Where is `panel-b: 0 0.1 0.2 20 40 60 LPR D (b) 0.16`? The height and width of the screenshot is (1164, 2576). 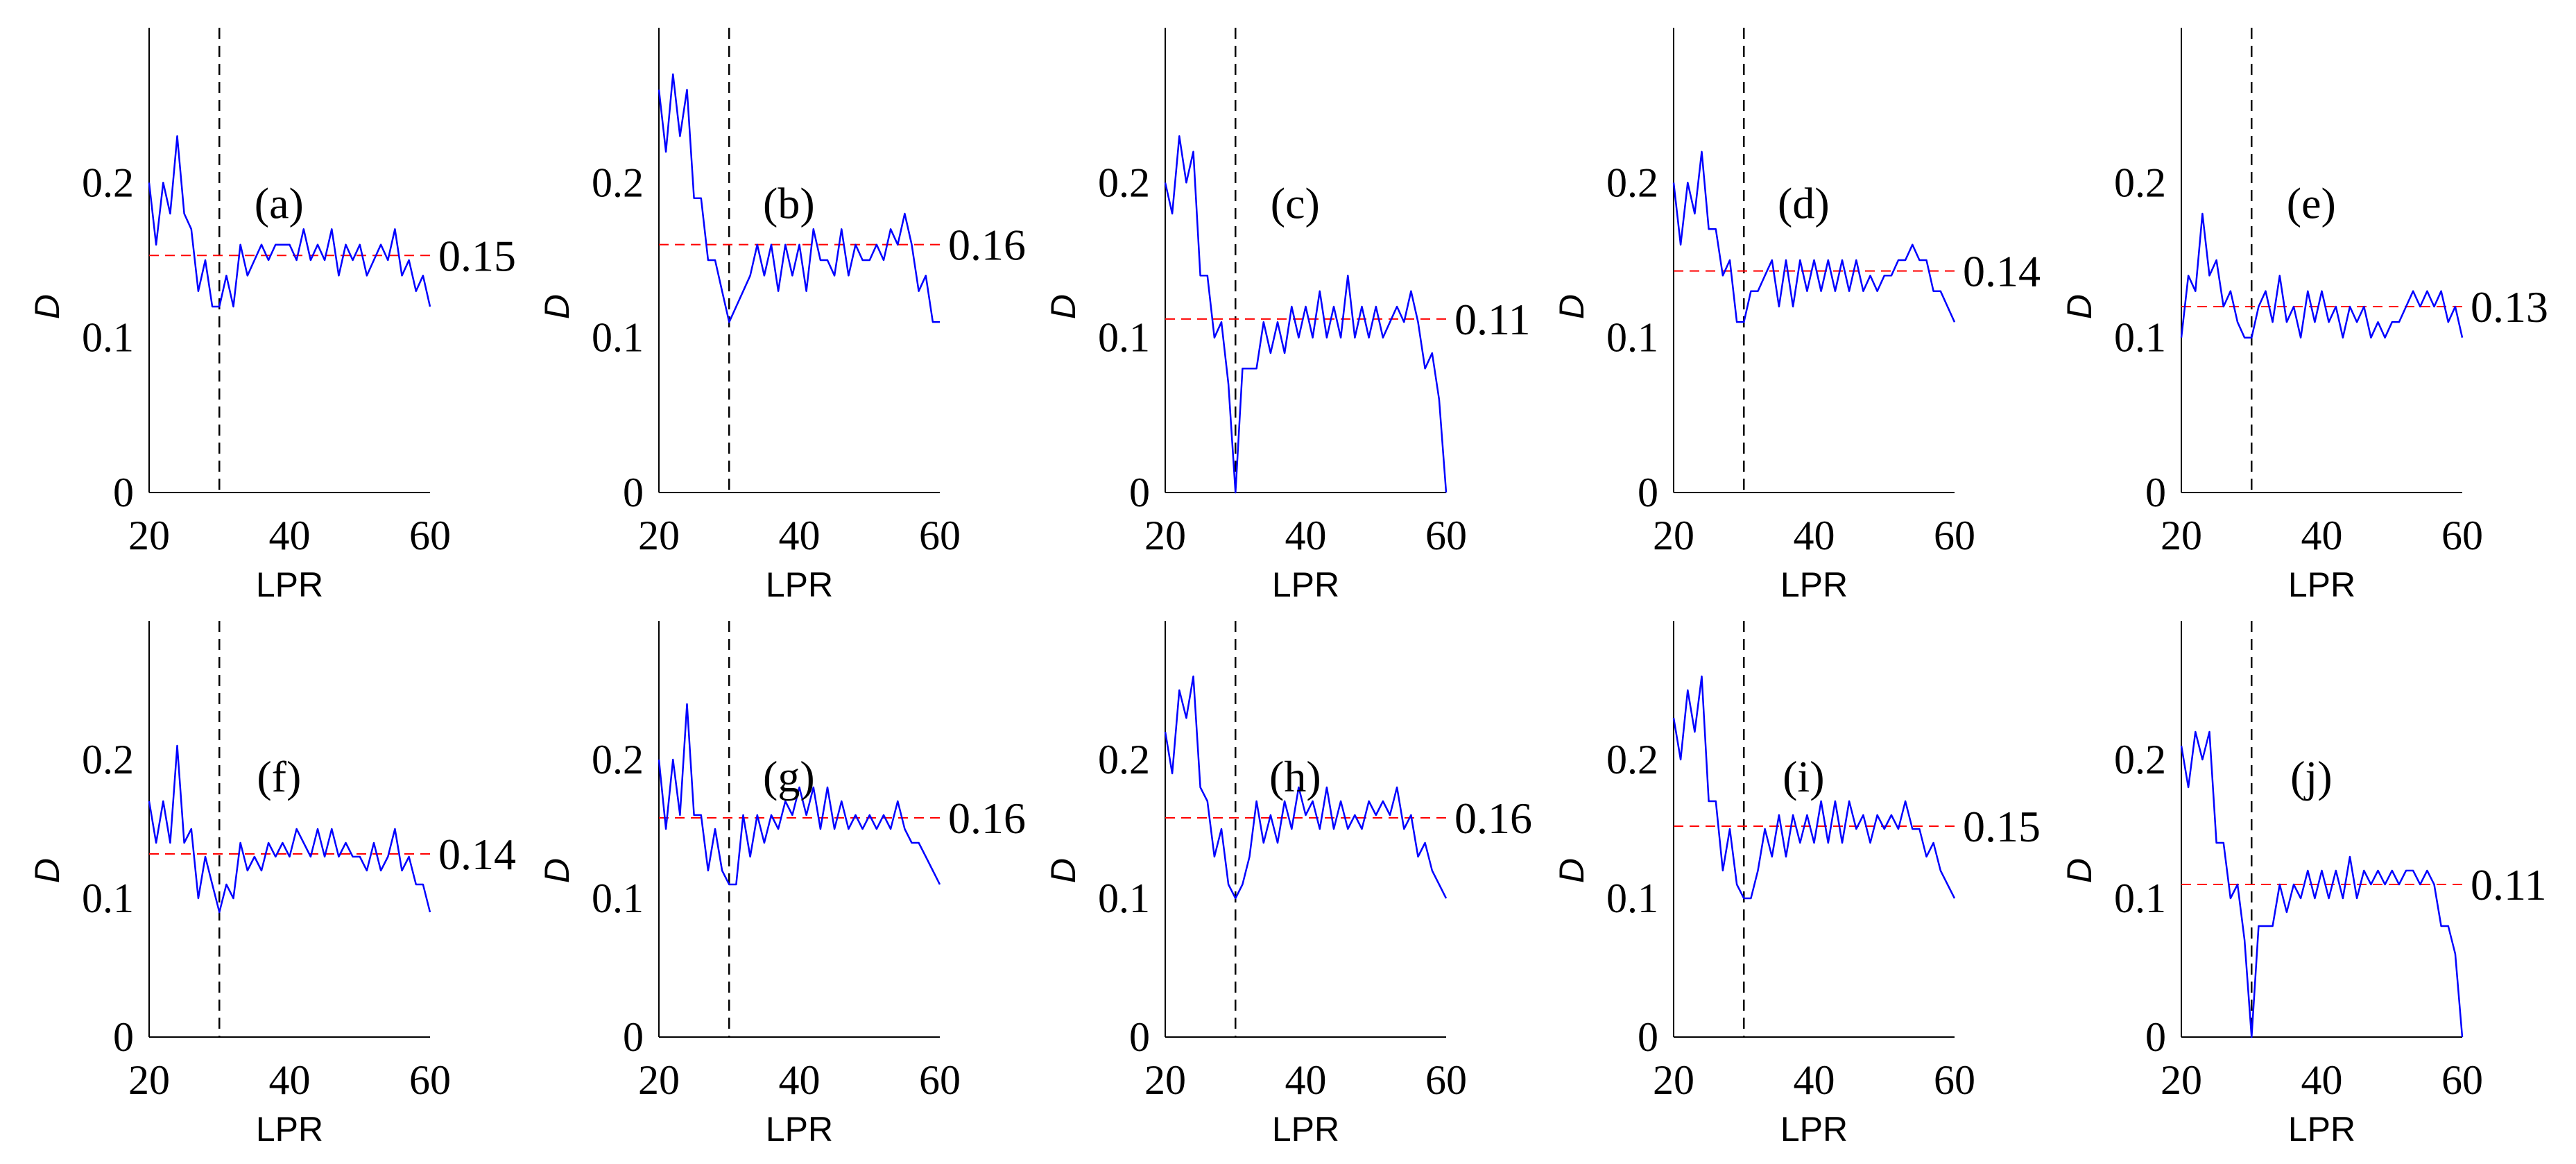
panel-b: 0 0.1 0.2 20 40 60 LPR D (b) 0.16 is located at coordinates (782, 316).